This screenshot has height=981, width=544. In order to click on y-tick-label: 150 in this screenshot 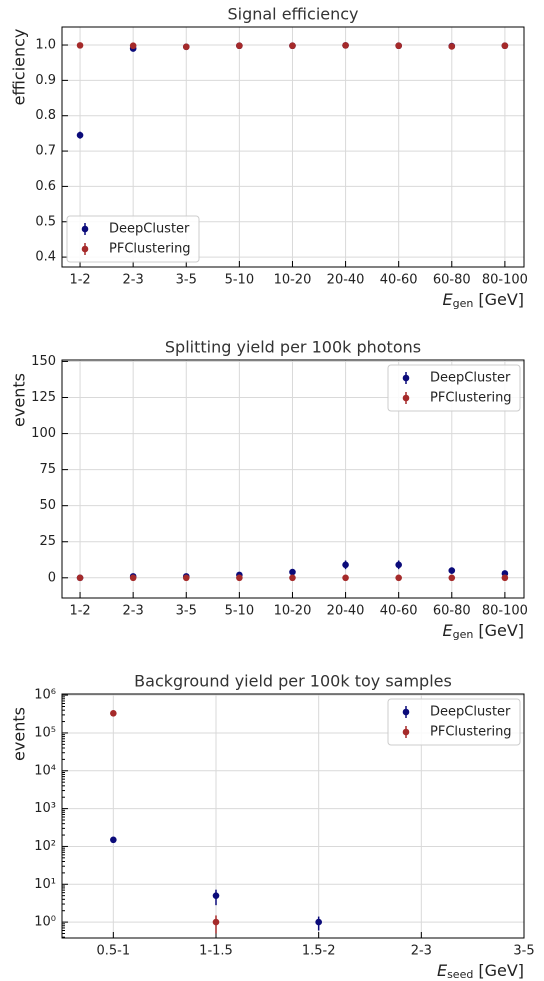, I will do `click(43, 361)`.